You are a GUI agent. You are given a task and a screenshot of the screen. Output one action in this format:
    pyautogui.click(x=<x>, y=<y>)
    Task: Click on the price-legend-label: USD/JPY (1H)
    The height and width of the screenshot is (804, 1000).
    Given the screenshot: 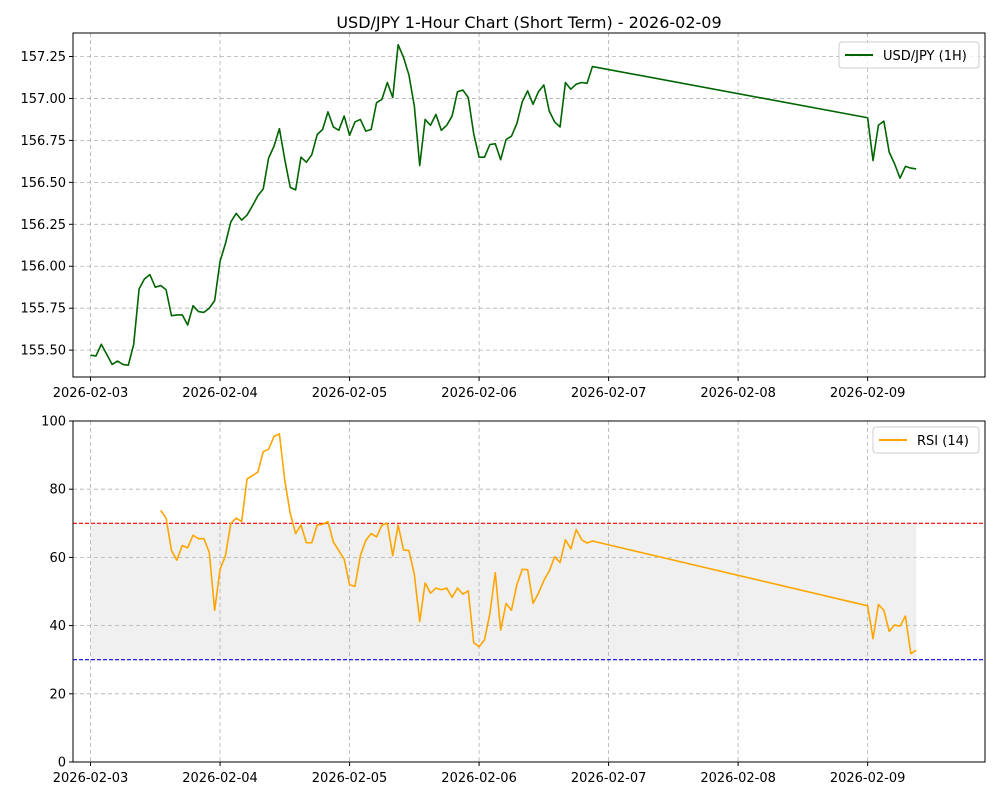 What is the action you would take?
    pyautogui.click(x=925, y=56)
    